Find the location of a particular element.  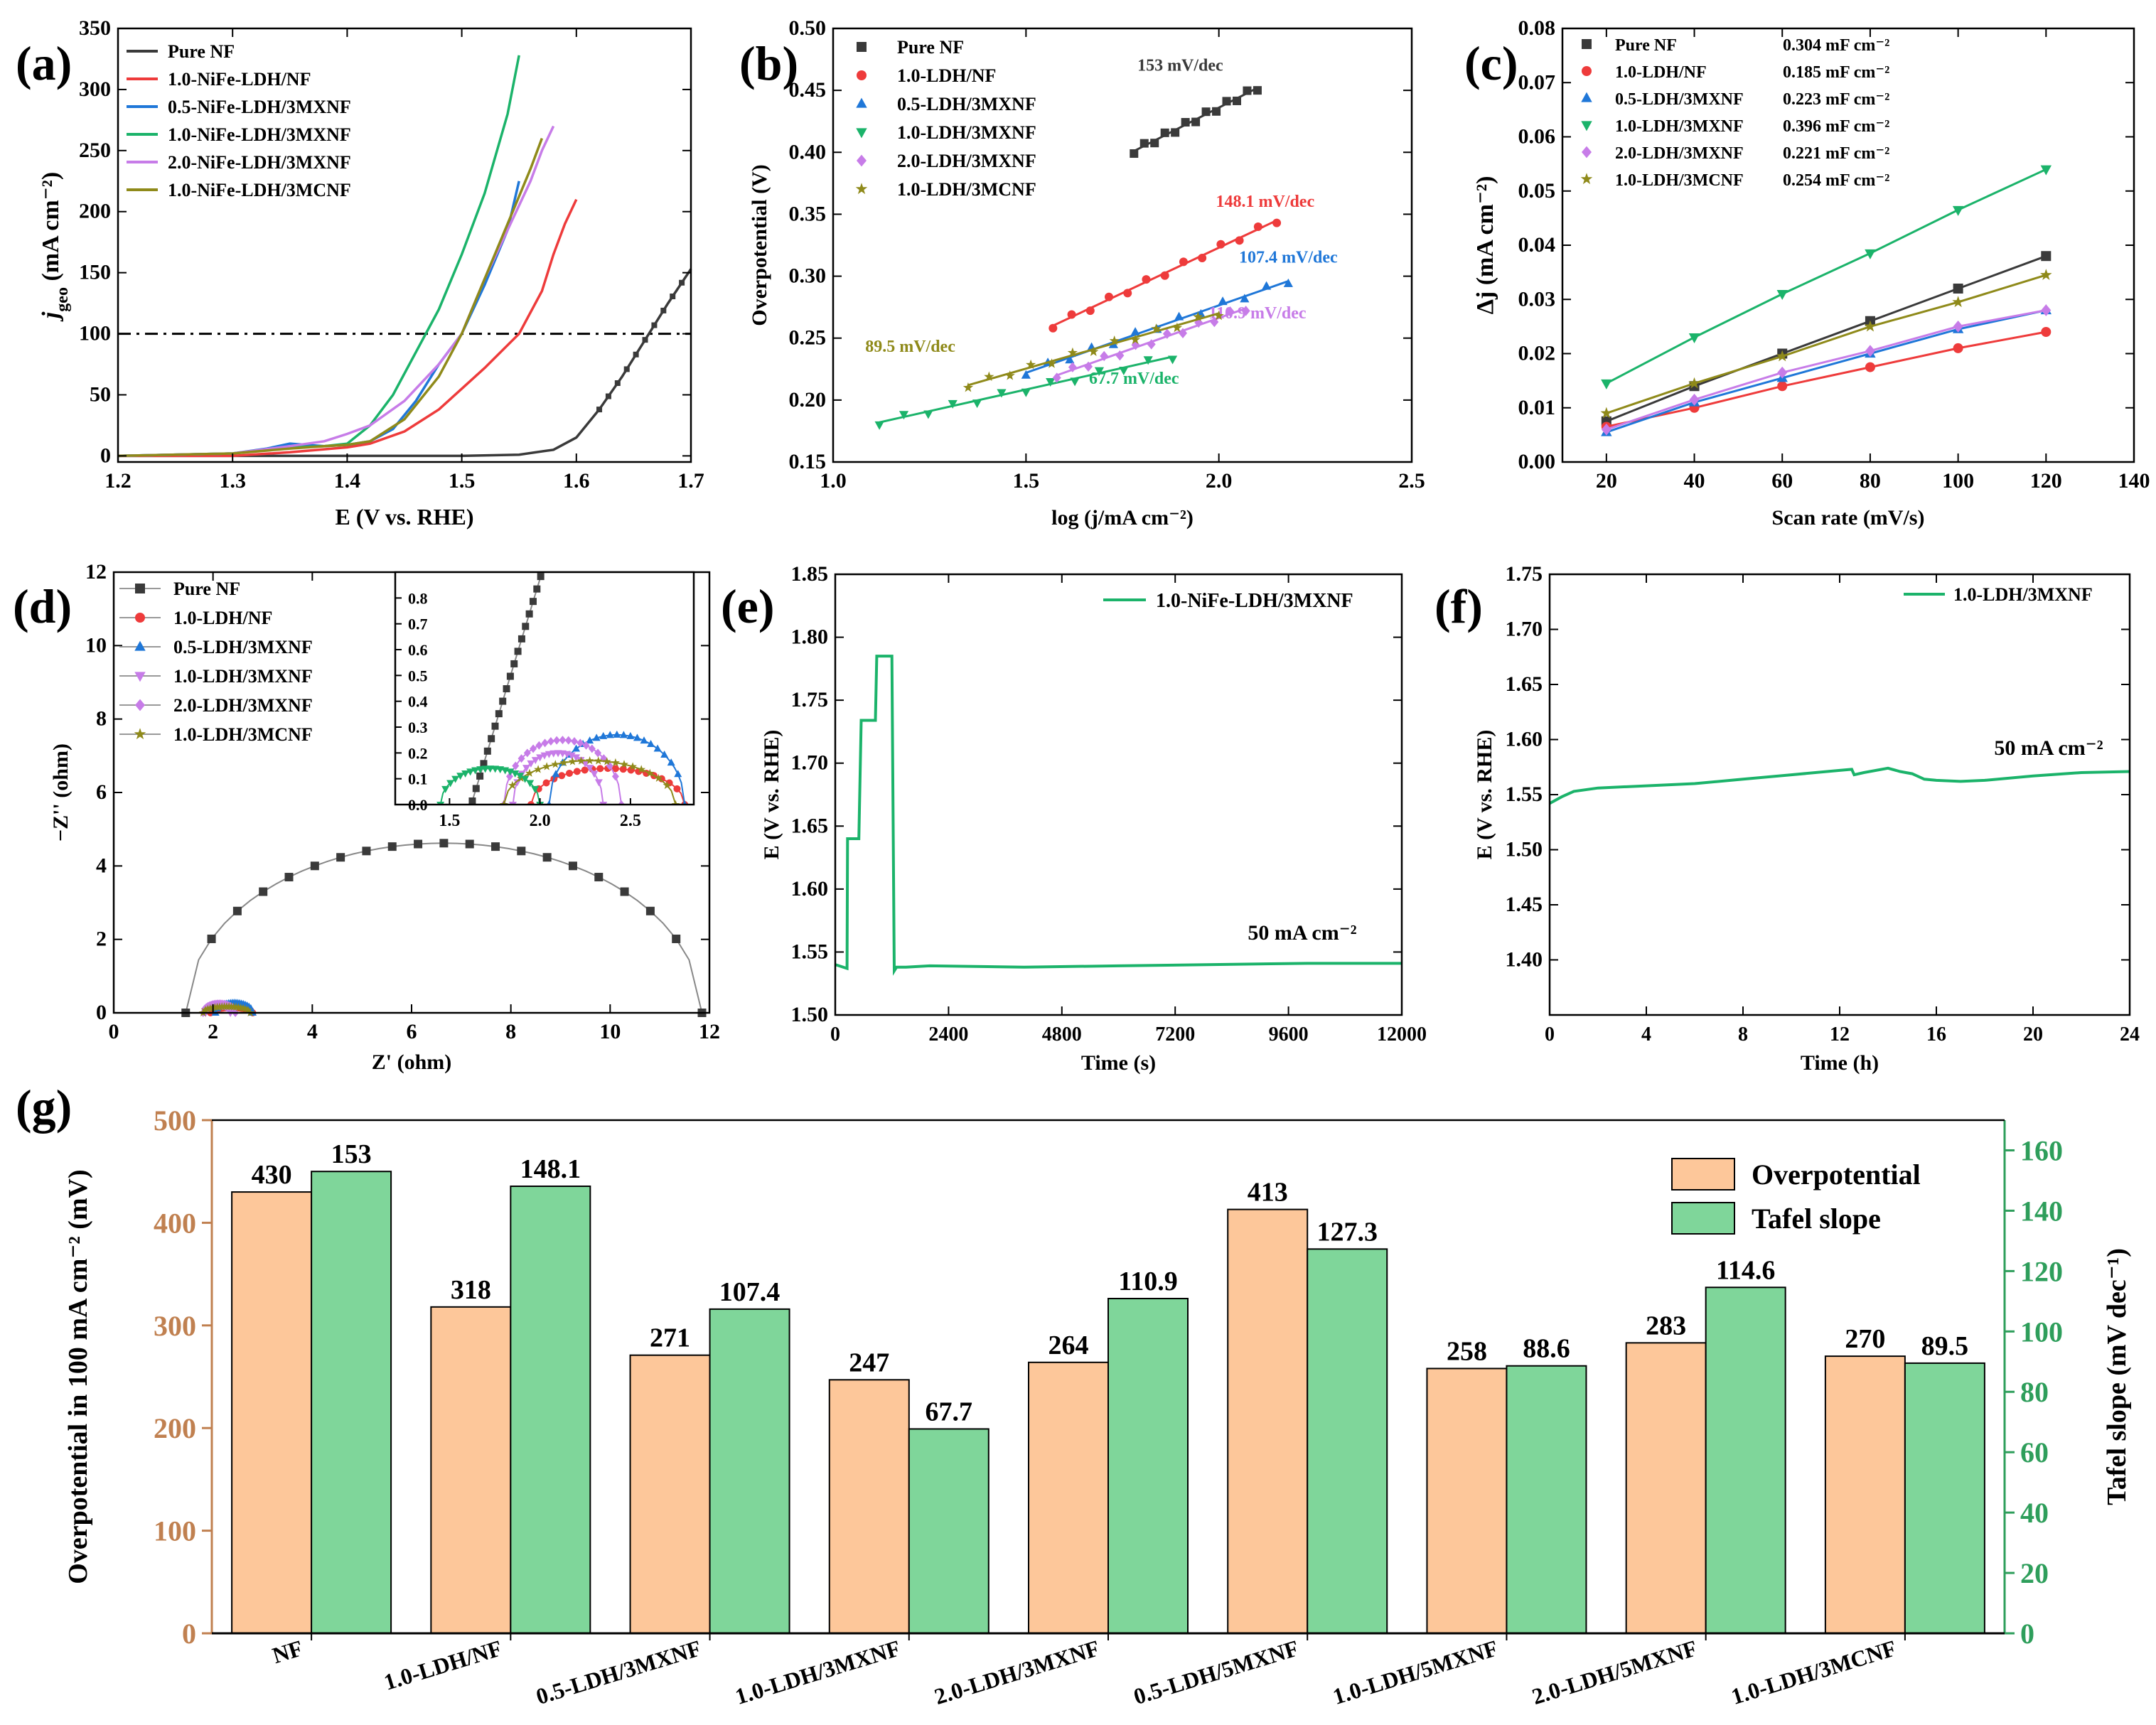

x-tick-label: 7200 is located at coordinates (1175, 1034).